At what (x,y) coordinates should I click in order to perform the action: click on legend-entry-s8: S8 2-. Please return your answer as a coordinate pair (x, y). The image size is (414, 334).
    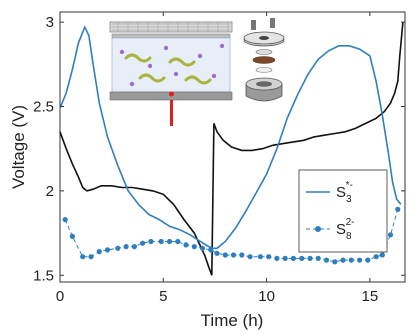
    Looking at the image, I should click on (330, 229).